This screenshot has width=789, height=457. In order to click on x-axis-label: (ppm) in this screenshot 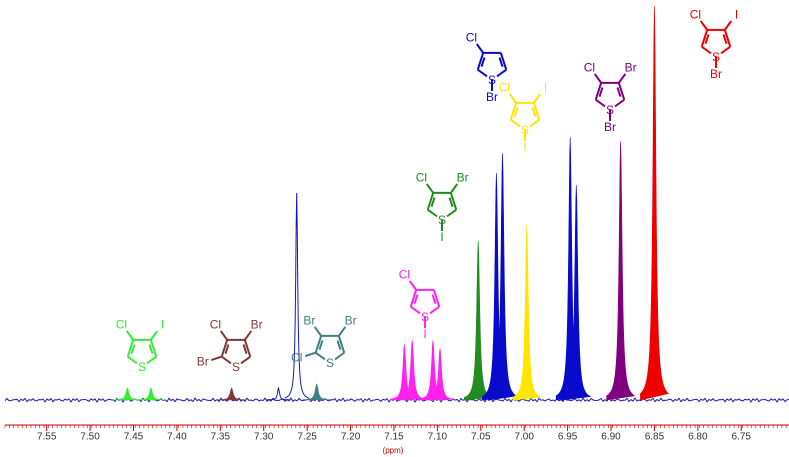, I will do `click(393, 450)`.